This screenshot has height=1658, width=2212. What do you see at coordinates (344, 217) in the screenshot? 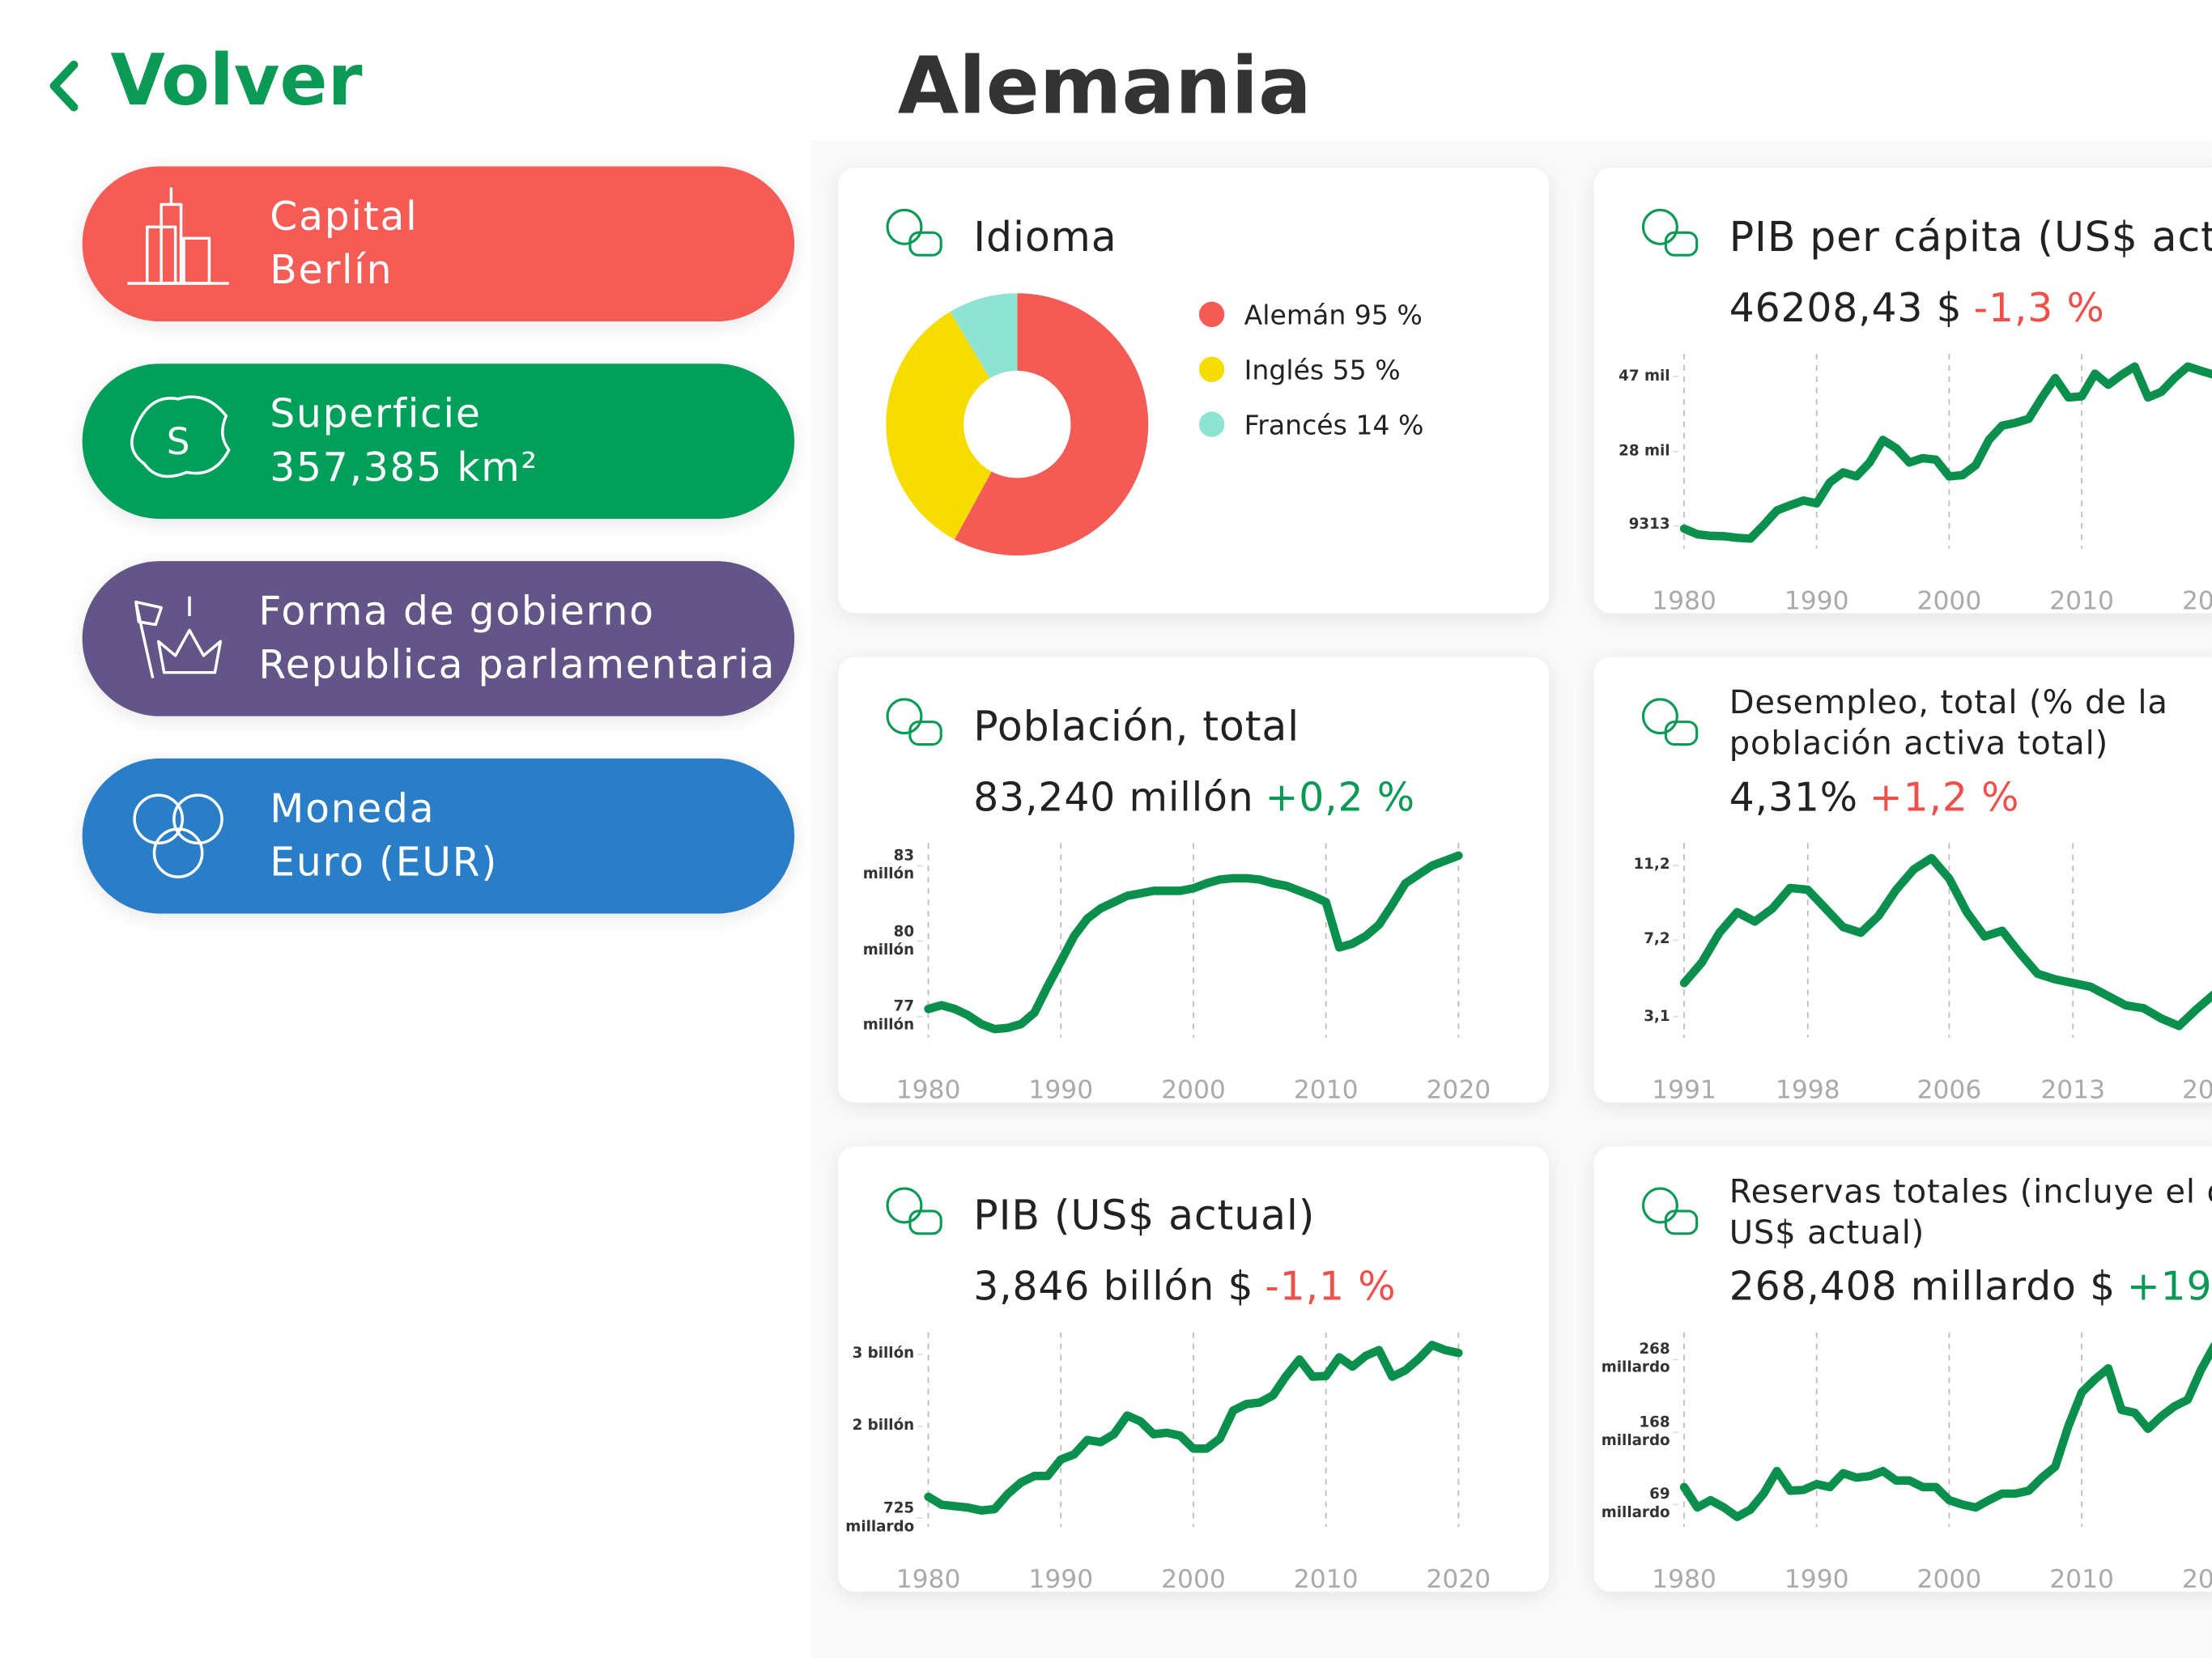
I see `fact-label: Capital` at bounding box center [344, 217].